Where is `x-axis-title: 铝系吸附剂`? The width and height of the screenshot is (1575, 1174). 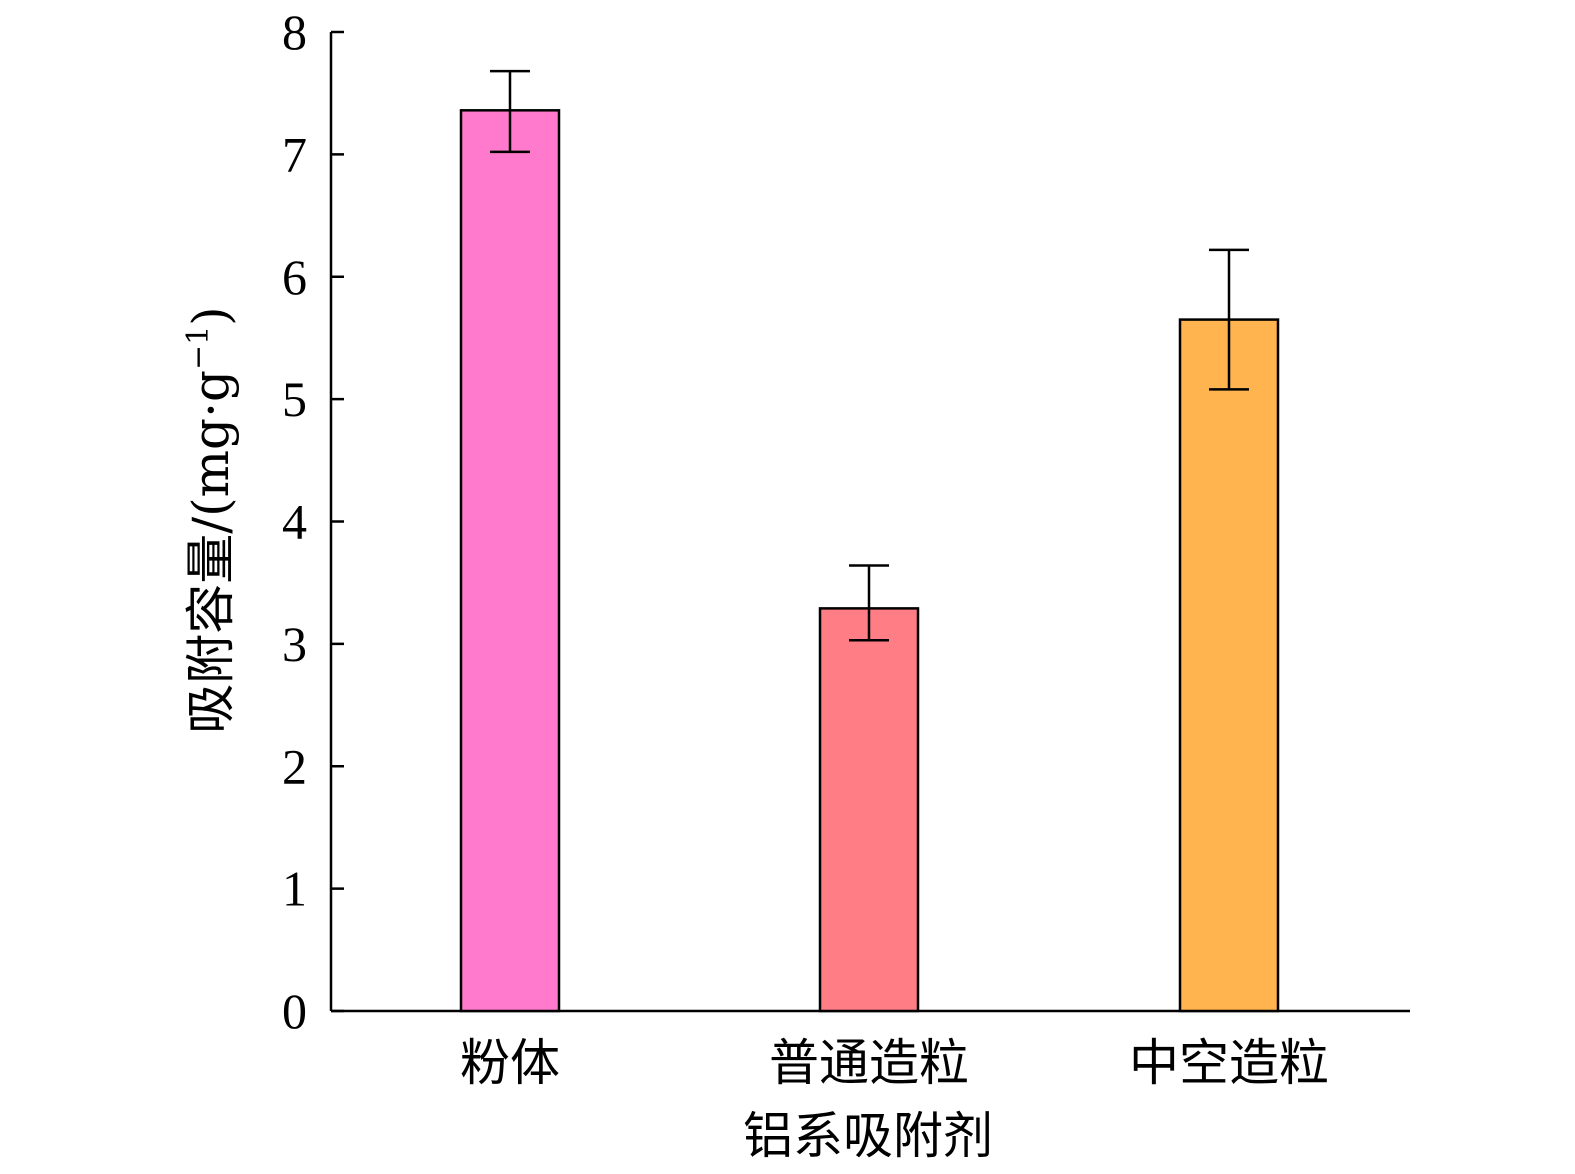
x-axis-title: 铝系吸附剂 is located at coordinates (868, 1136).